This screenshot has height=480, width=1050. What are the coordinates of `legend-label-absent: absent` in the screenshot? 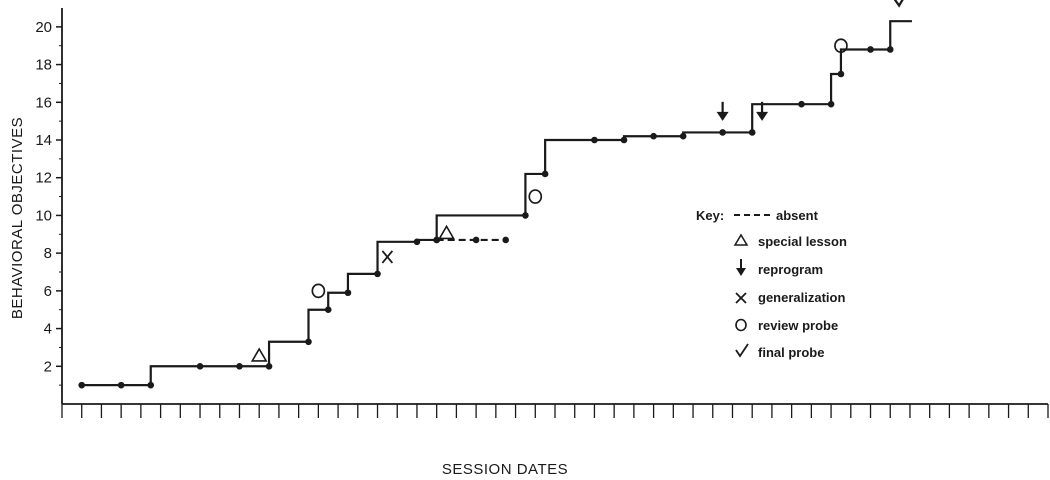 It's located at (797, 215).